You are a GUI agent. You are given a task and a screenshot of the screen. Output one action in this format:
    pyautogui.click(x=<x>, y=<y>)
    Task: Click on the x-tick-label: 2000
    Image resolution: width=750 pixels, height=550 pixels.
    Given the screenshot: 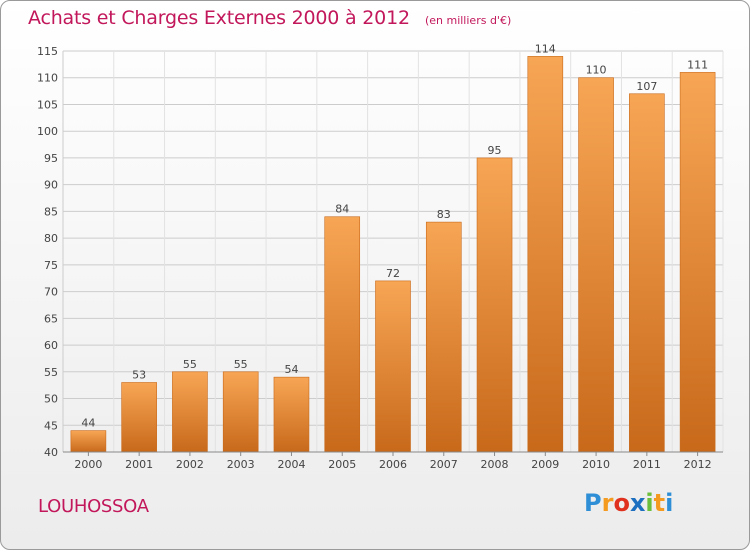 What is the action you would take?
    pyautogui.click(x=88, y=464)
    